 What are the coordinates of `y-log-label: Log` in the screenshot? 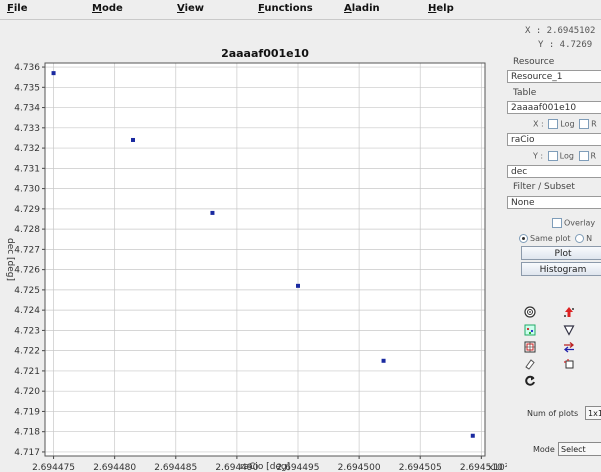 It's located at (566, 156).